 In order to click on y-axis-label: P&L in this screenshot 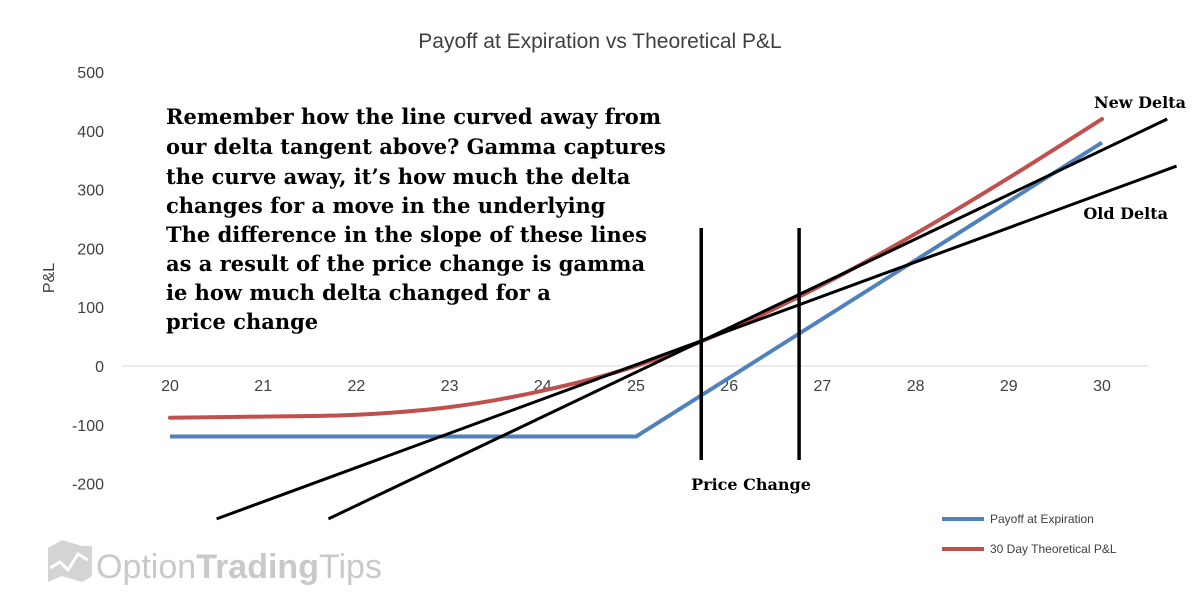, I will do `click(49, 278)`.